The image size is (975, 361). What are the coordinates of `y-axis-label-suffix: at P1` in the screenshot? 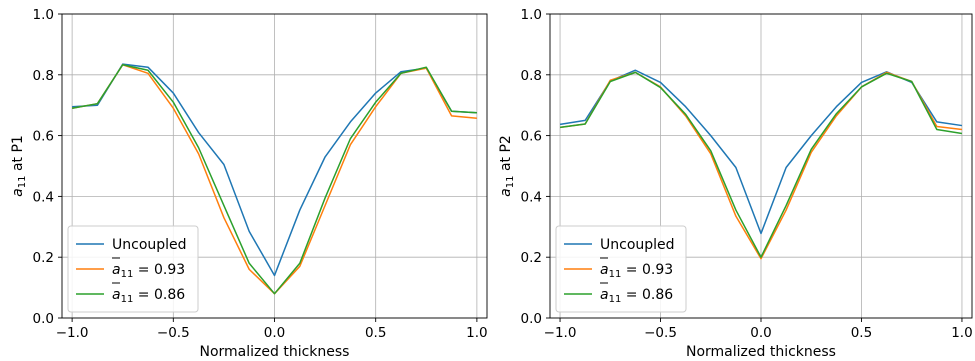 It's located at (18, 155).